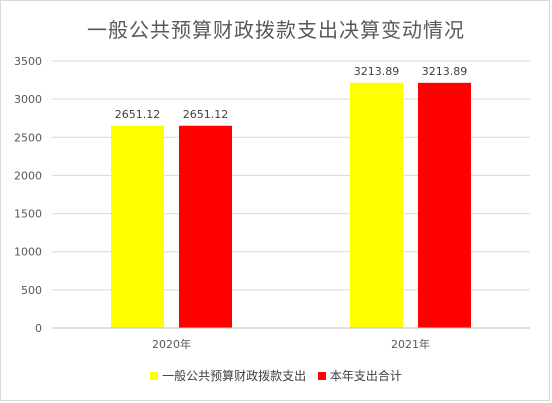 This screenshot has height=403, width=552. I want to click on y-tick-label-1: 500, so click(31, 290).